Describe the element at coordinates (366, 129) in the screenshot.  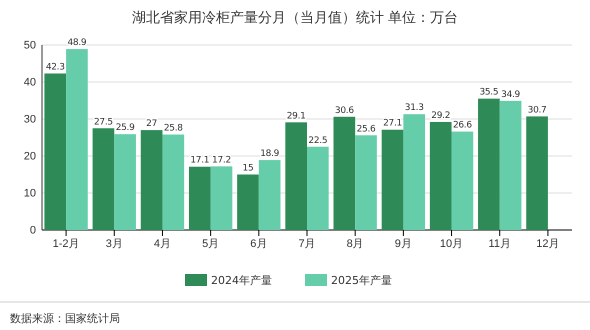
I see `data-label: 25.6` at that location.